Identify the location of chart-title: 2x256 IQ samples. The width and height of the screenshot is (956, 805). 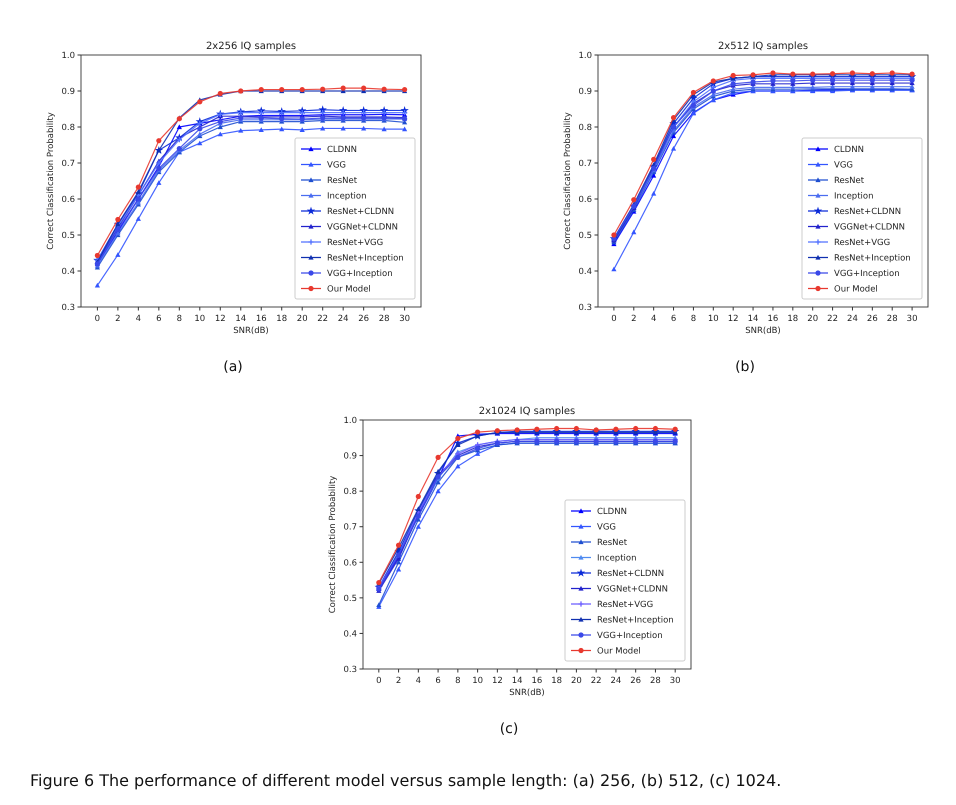
(251, 46).